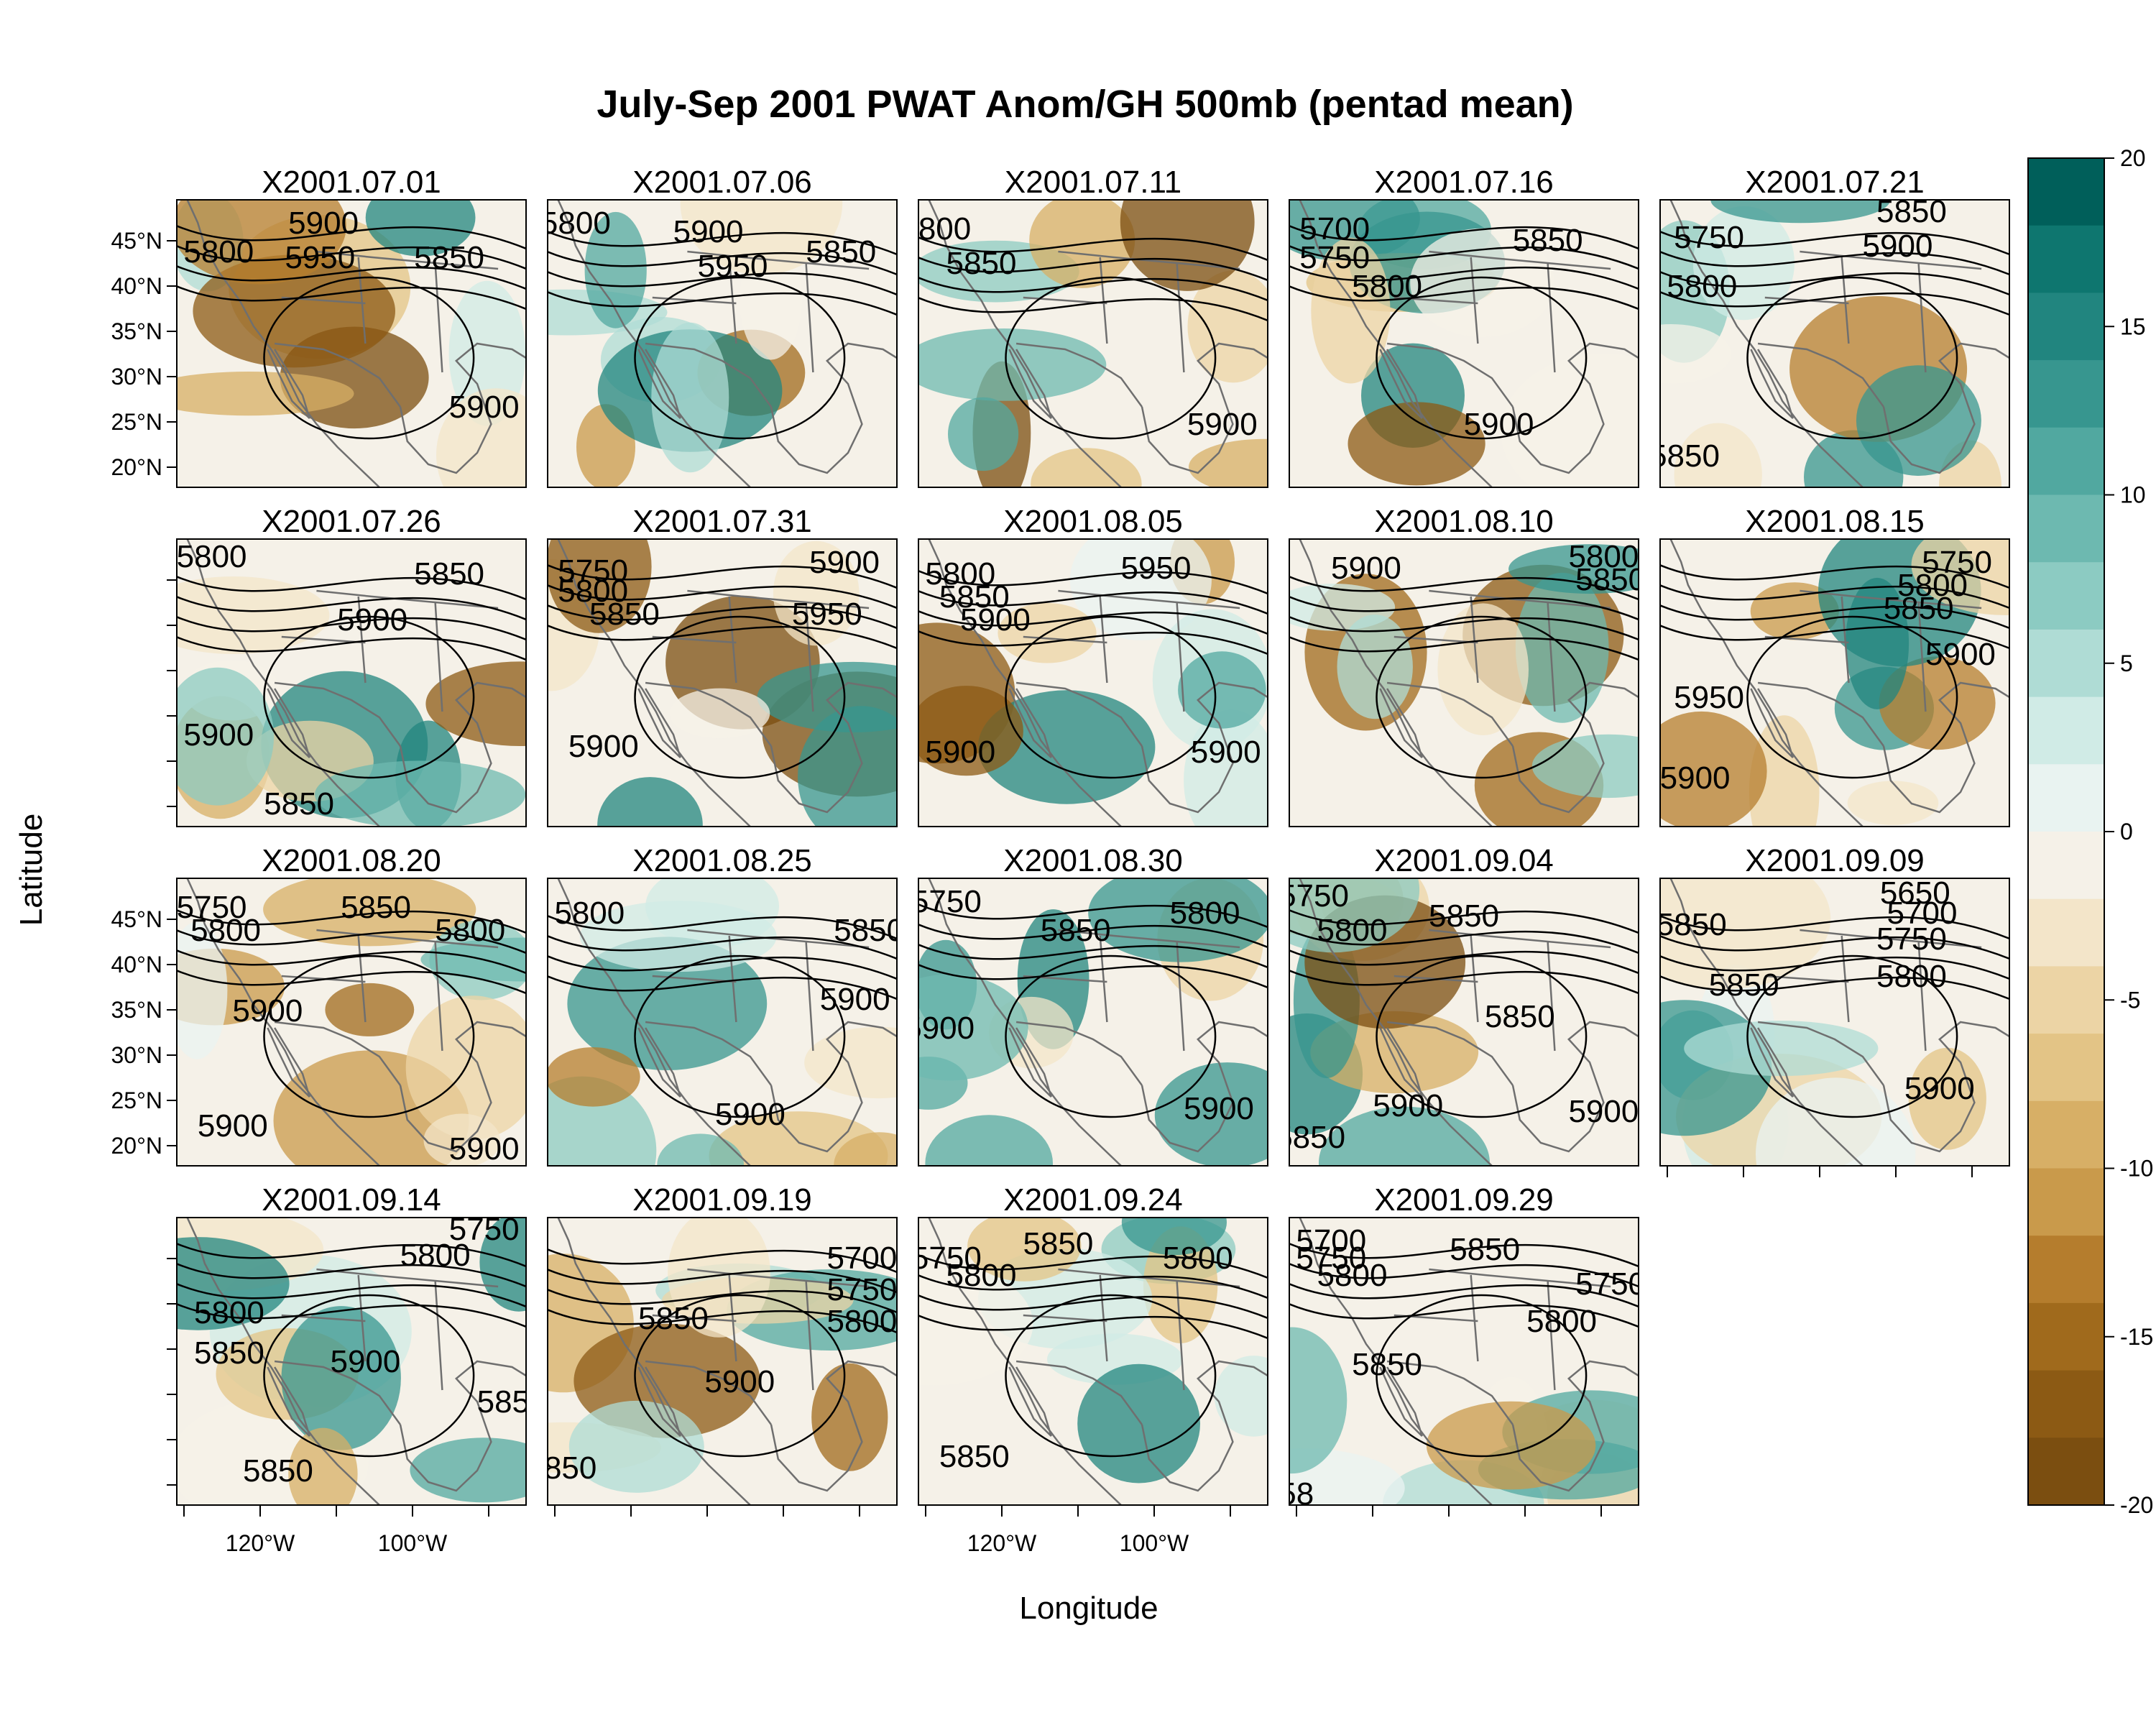  I want to click on panel-date-label: X2001.08.05, so click(1093, 521).